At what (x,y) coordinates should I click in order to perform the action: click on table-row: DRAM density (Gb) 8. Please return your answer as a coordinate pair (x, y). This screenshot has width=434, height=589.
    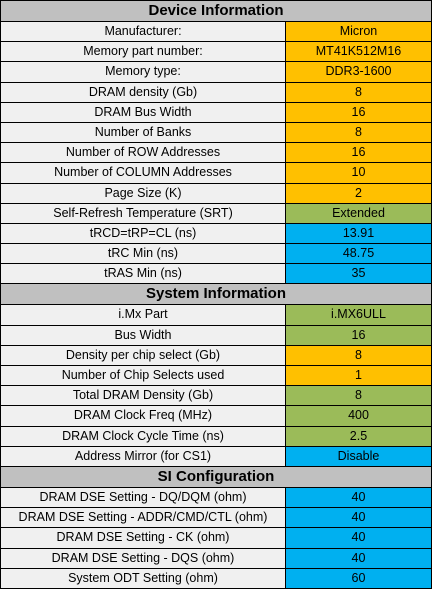
    Looking at the image, I should click on (216, 92).